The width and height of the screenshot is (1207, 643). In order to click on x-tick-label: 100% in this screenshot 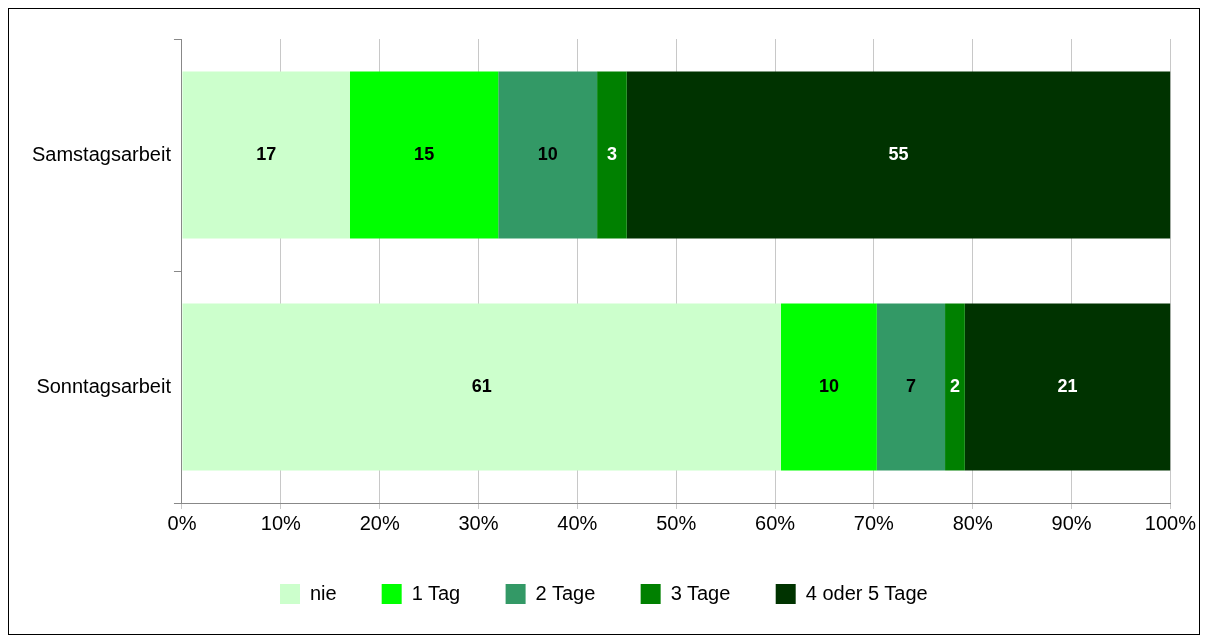, I will do `click(1170, 522)`.